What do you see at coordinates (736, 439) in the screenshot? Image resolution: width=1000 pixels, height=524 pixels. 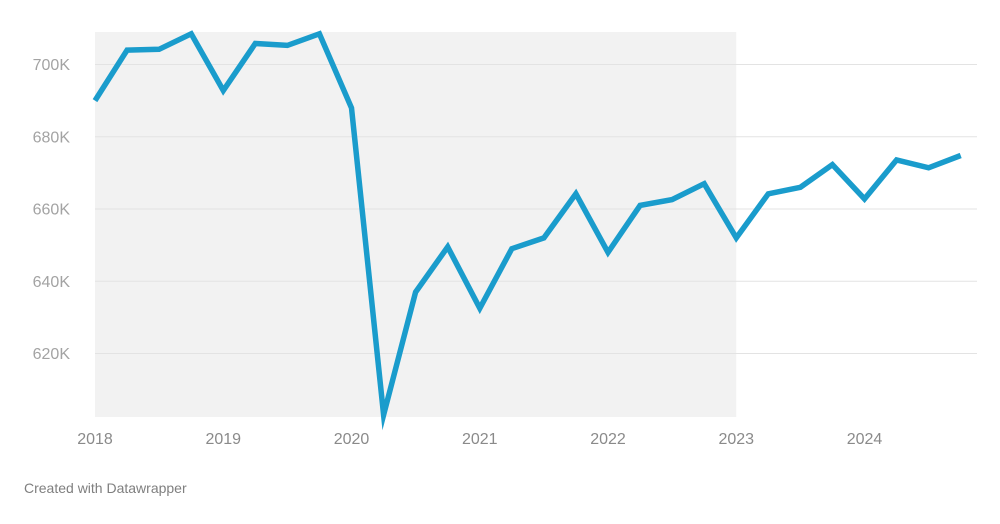 I see `x-tick-label: 2023` at bounding box center [736, 439].